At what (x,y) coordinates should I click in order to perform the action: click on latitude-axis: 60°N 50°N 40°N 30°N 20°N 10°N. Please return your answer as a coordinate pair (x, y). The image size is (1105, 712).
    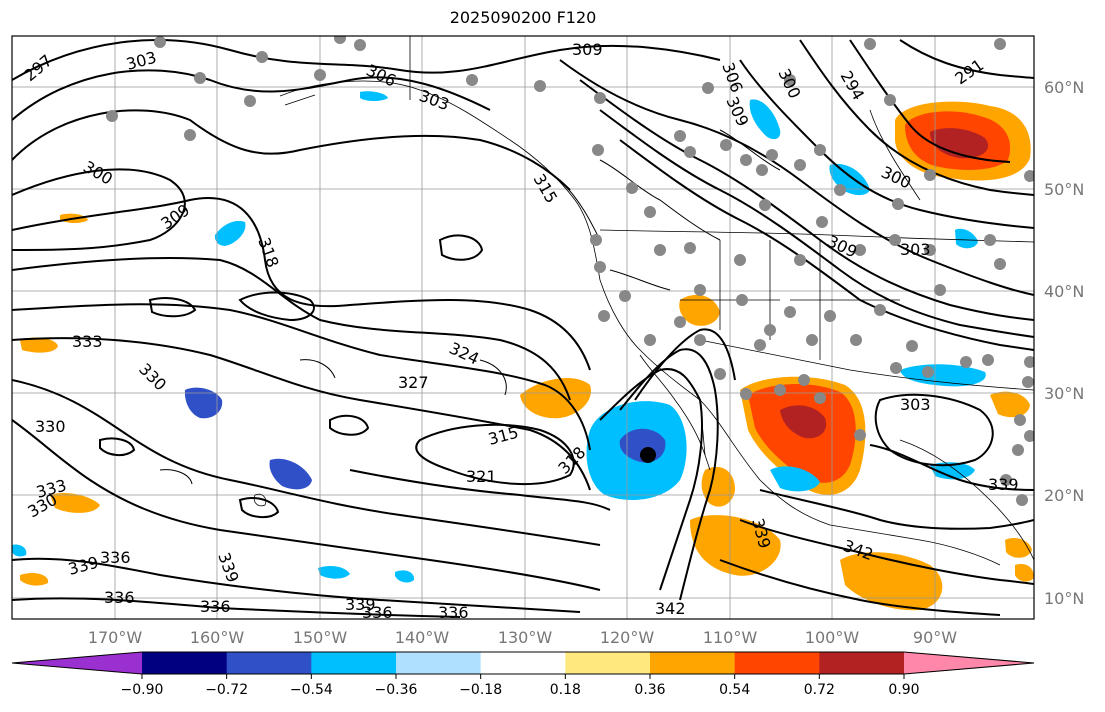
    Looking at the image, I should click on (1064, 343).